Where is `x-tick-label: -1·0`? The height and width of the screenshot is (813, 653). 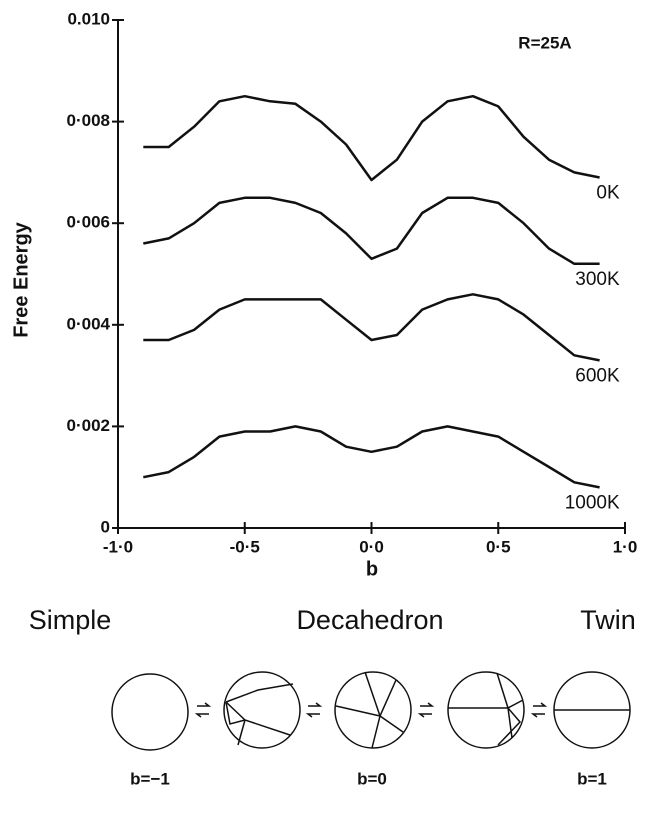 x-tick-label: -1·0 is located at coordinates (118, 546).